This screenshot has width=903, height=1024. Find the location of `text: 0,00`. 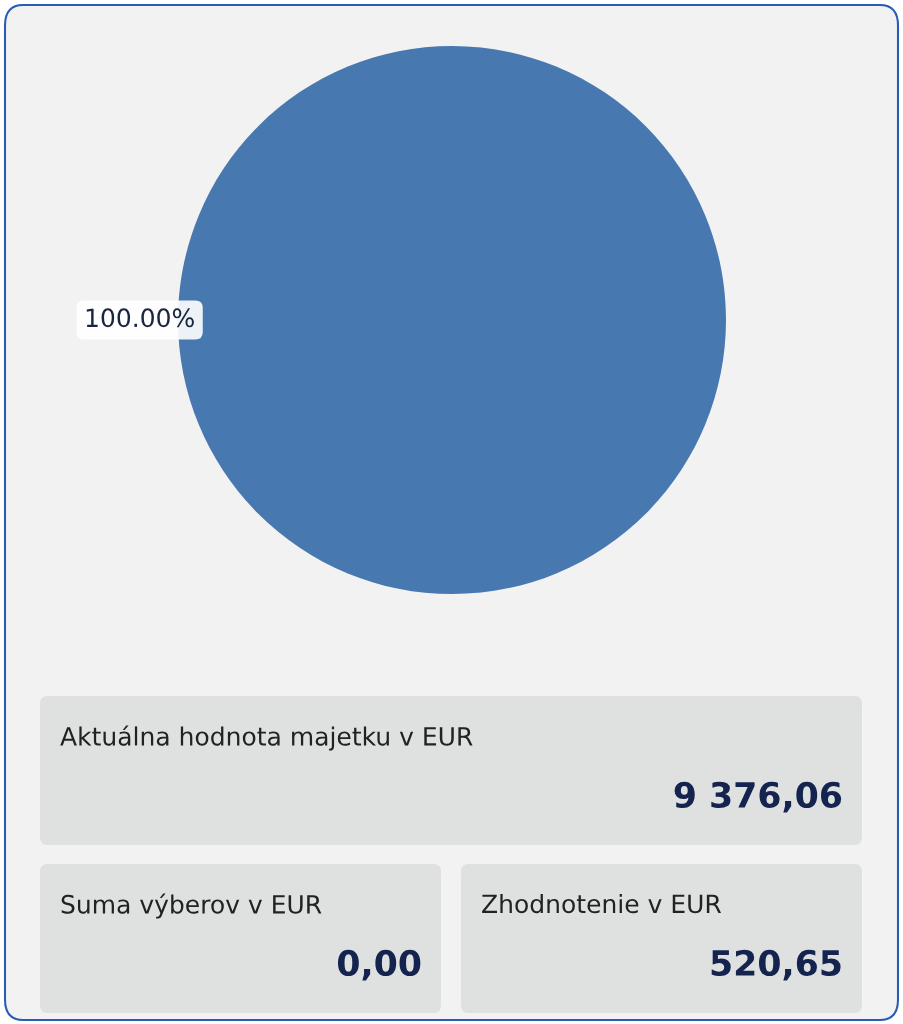

text: 0,00 is located at coordinates (379, 965).